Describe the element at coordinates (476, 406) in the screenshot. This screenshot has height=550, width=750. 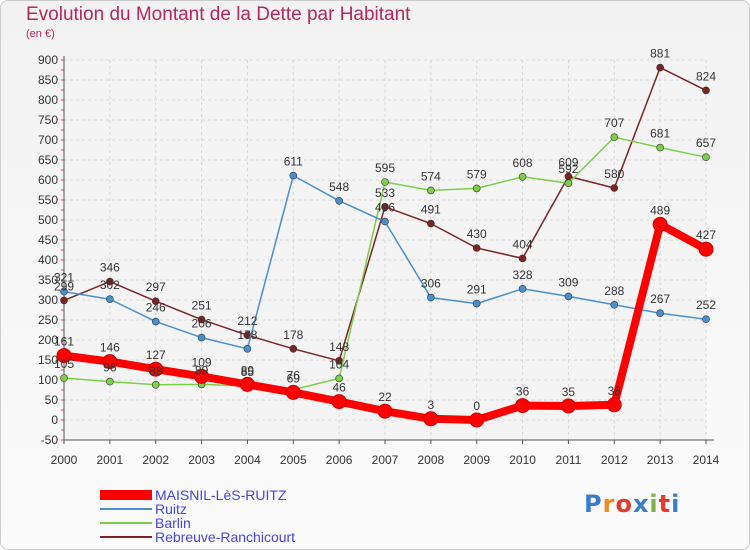
I see `data-label: 0` at that location.